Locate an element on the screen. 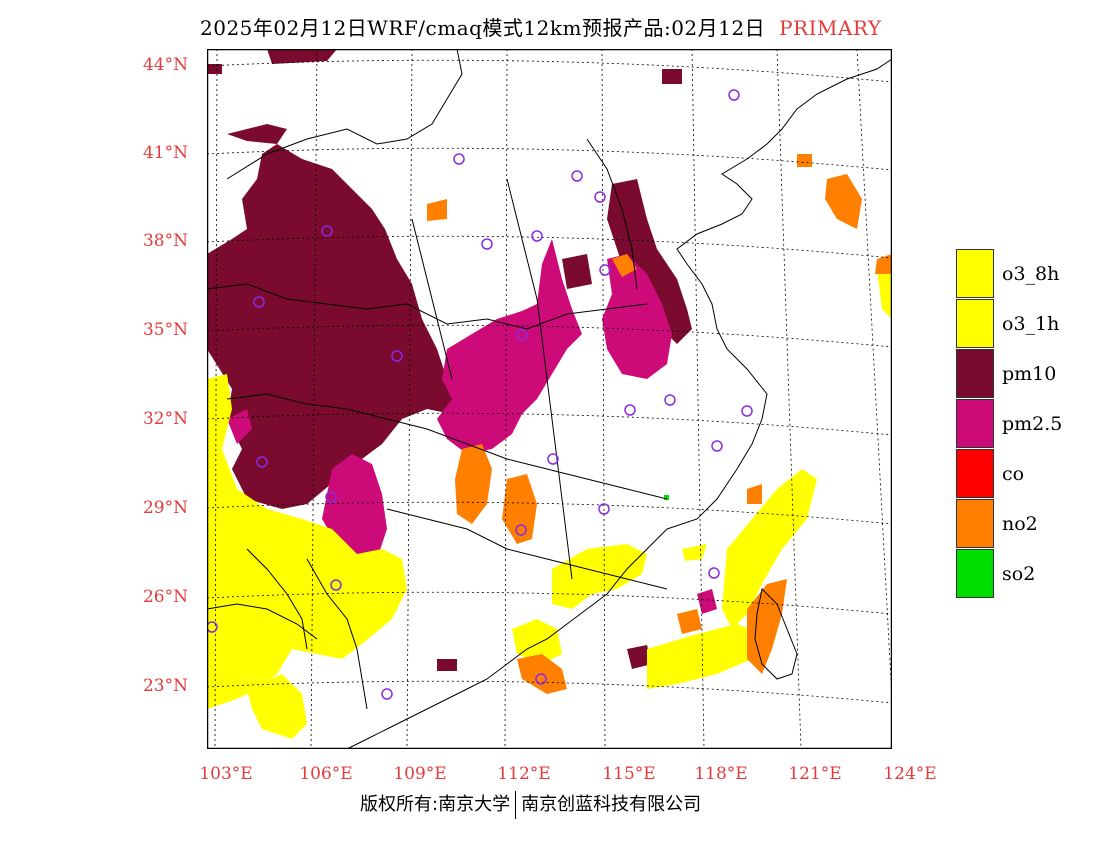 Image resolution: width=1100 pixels, height=850 pixels. legend-label: no2 is located at coordinates (1020, 524).